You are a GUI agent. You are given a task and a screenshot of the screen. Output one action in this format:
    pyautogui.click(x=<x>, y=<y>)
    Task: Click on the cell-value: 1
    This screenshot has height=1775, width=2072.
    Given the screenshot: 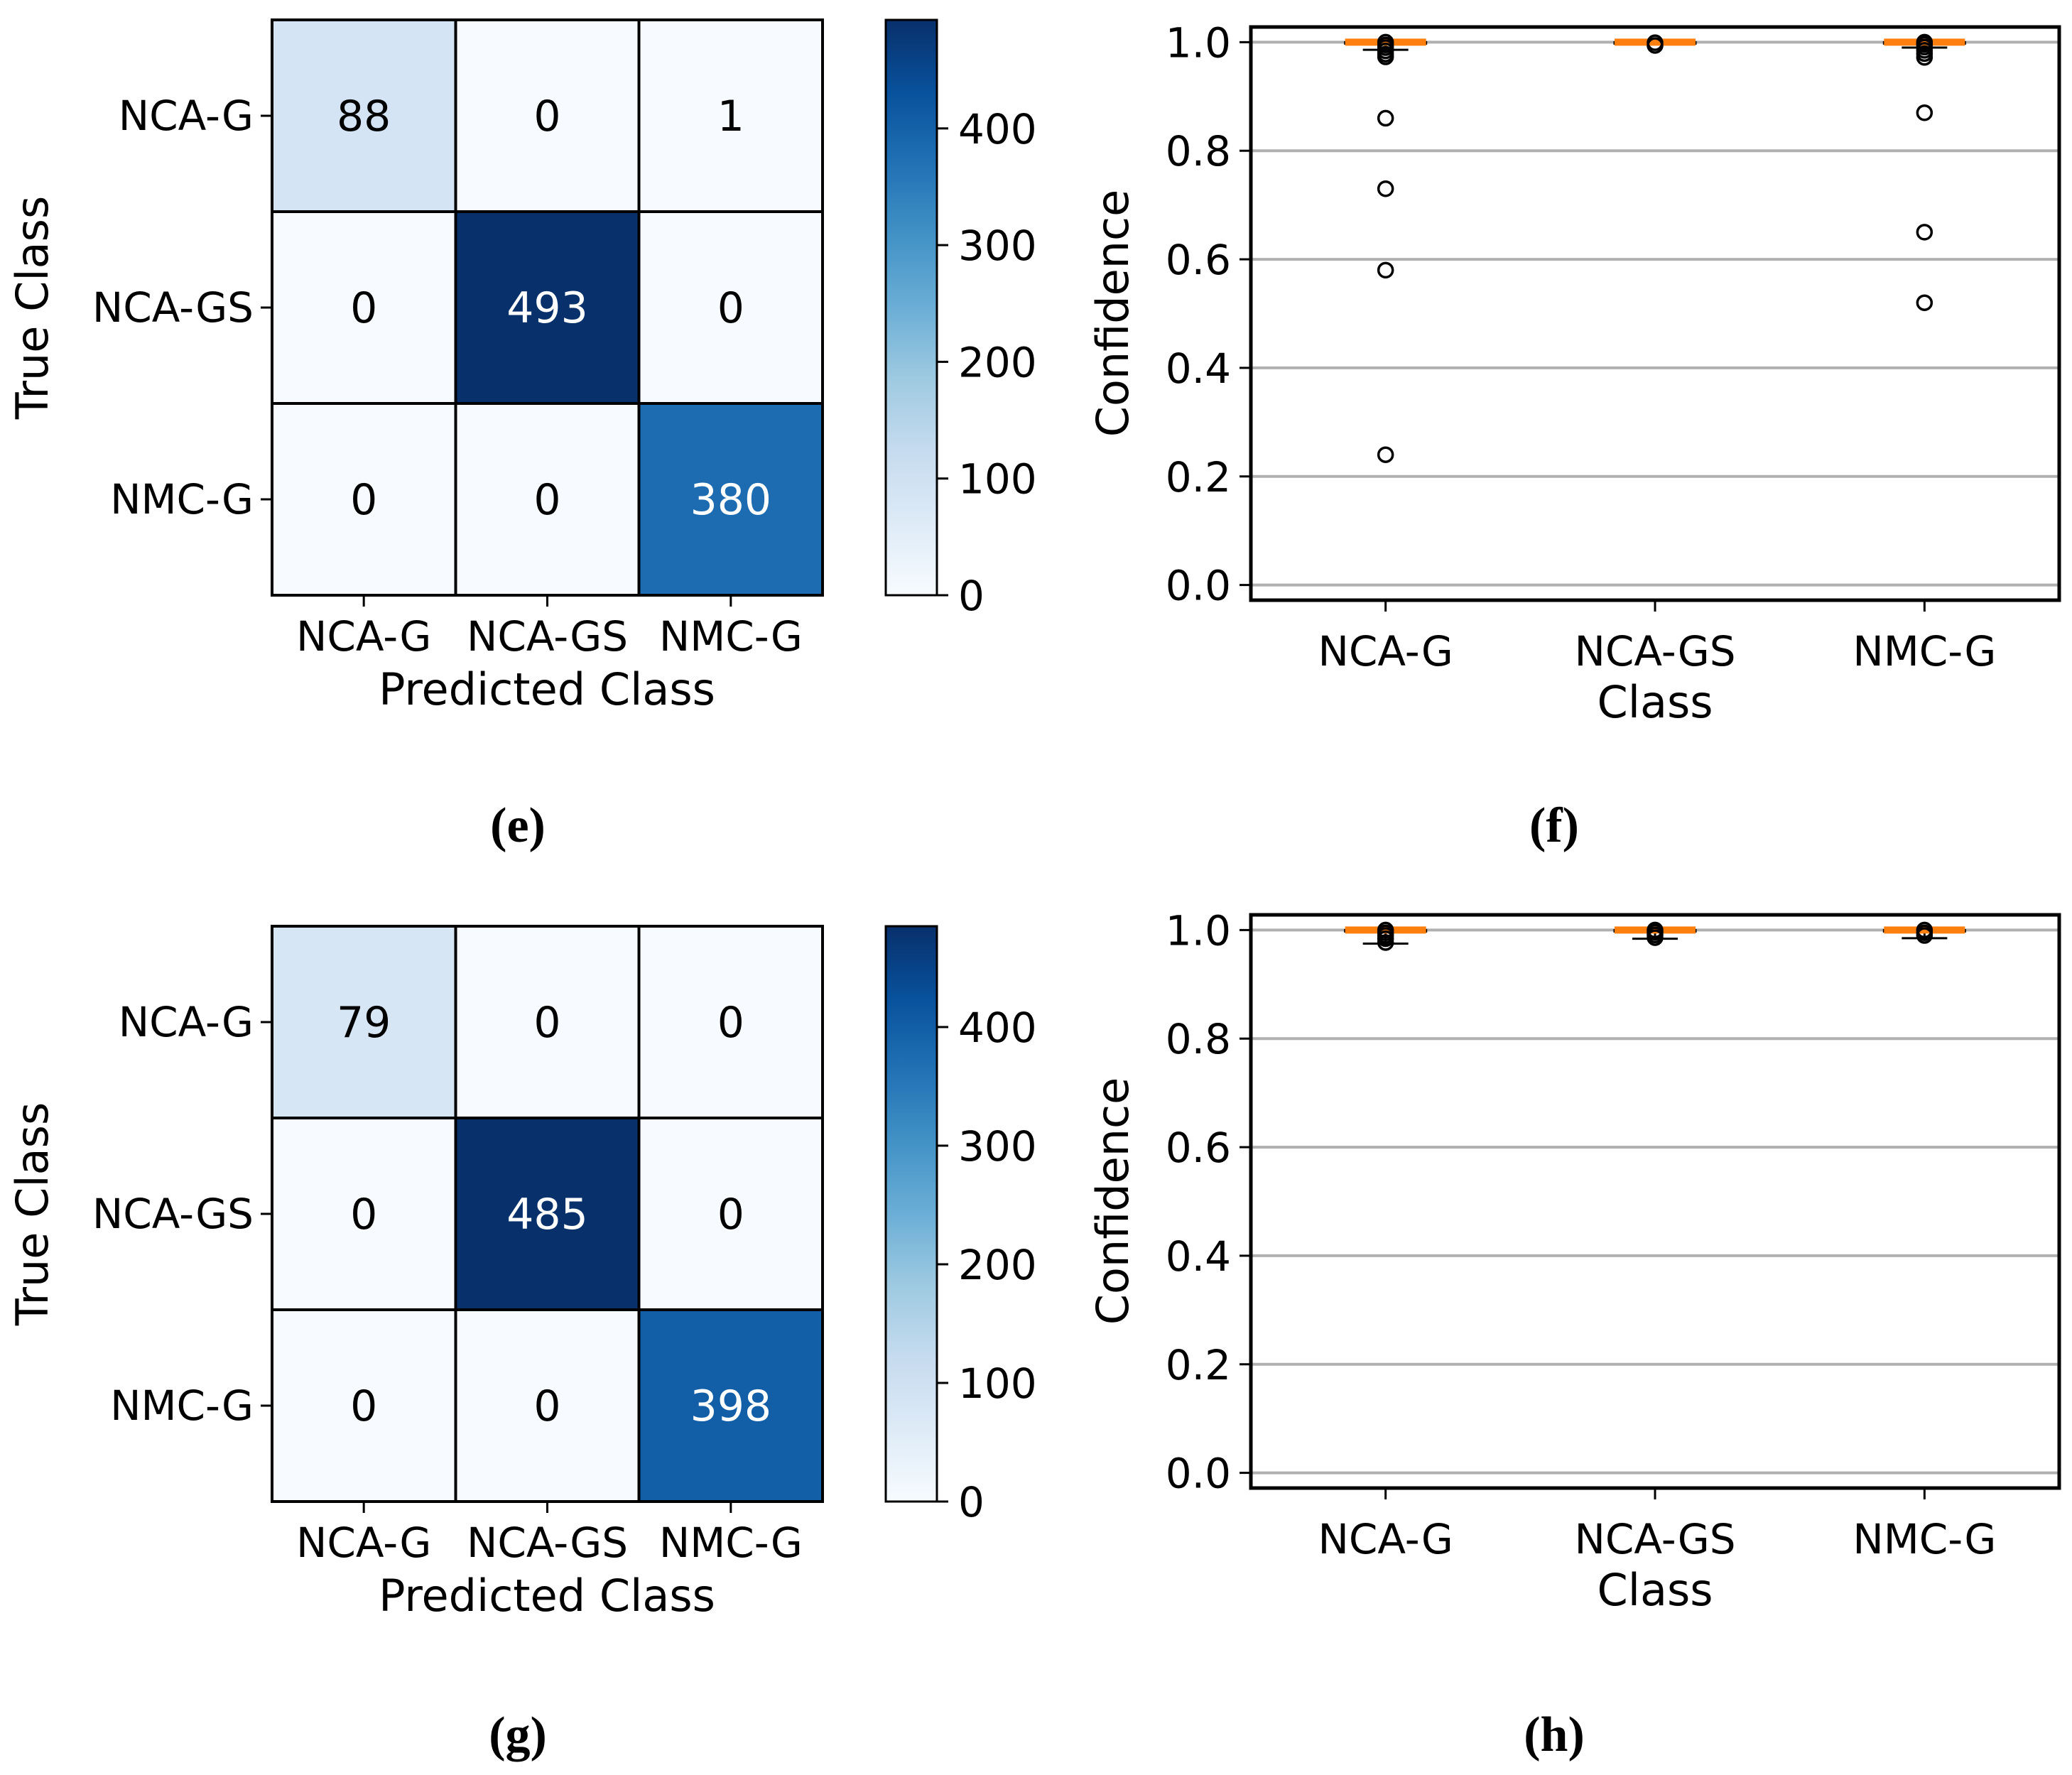 What is the action you would take?
    pyautogui.click(x=730, y=116)
    